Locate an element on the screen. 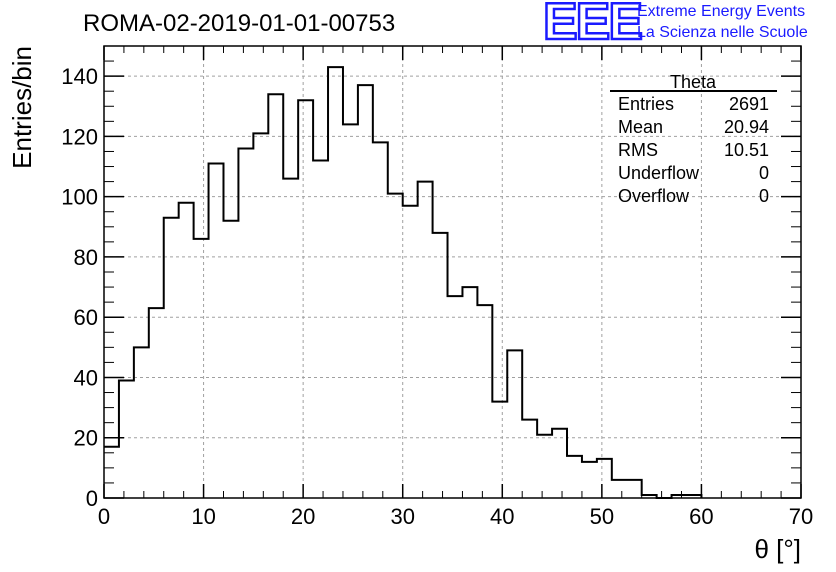  y-tick-label: 20 is located at coordinates (86, 438).